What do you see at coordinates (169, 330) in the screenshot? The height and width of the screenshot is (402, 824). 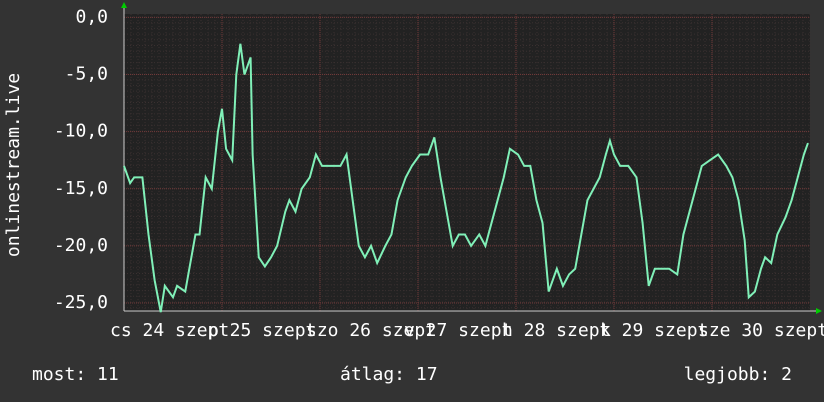 I see `x-tick-label: cs 24 szept` at bounding box center [169, 330].